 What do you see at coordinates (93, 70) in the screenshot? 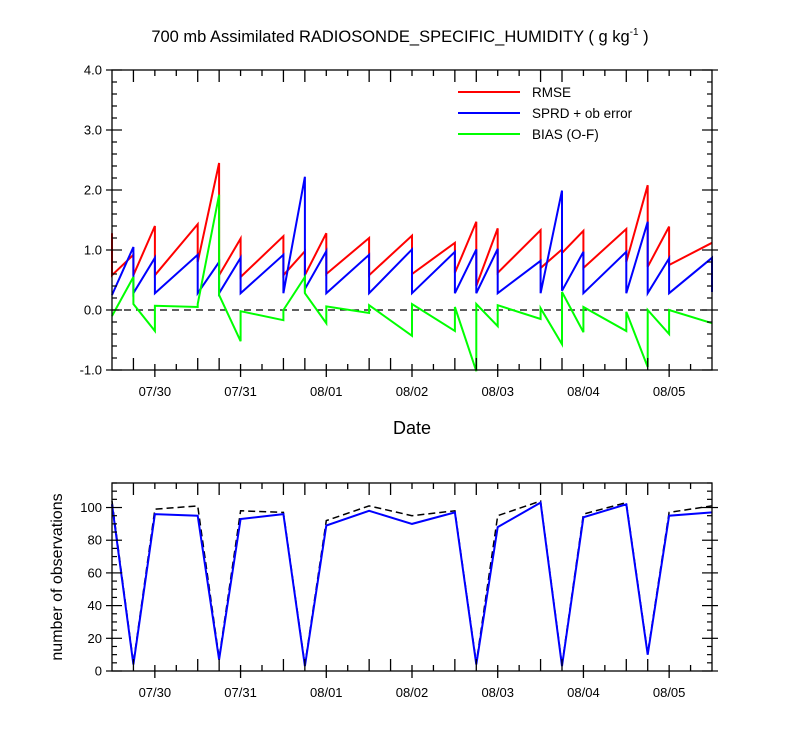
I see `y-tick-label: 4.0` at bounding box center [93, 70].